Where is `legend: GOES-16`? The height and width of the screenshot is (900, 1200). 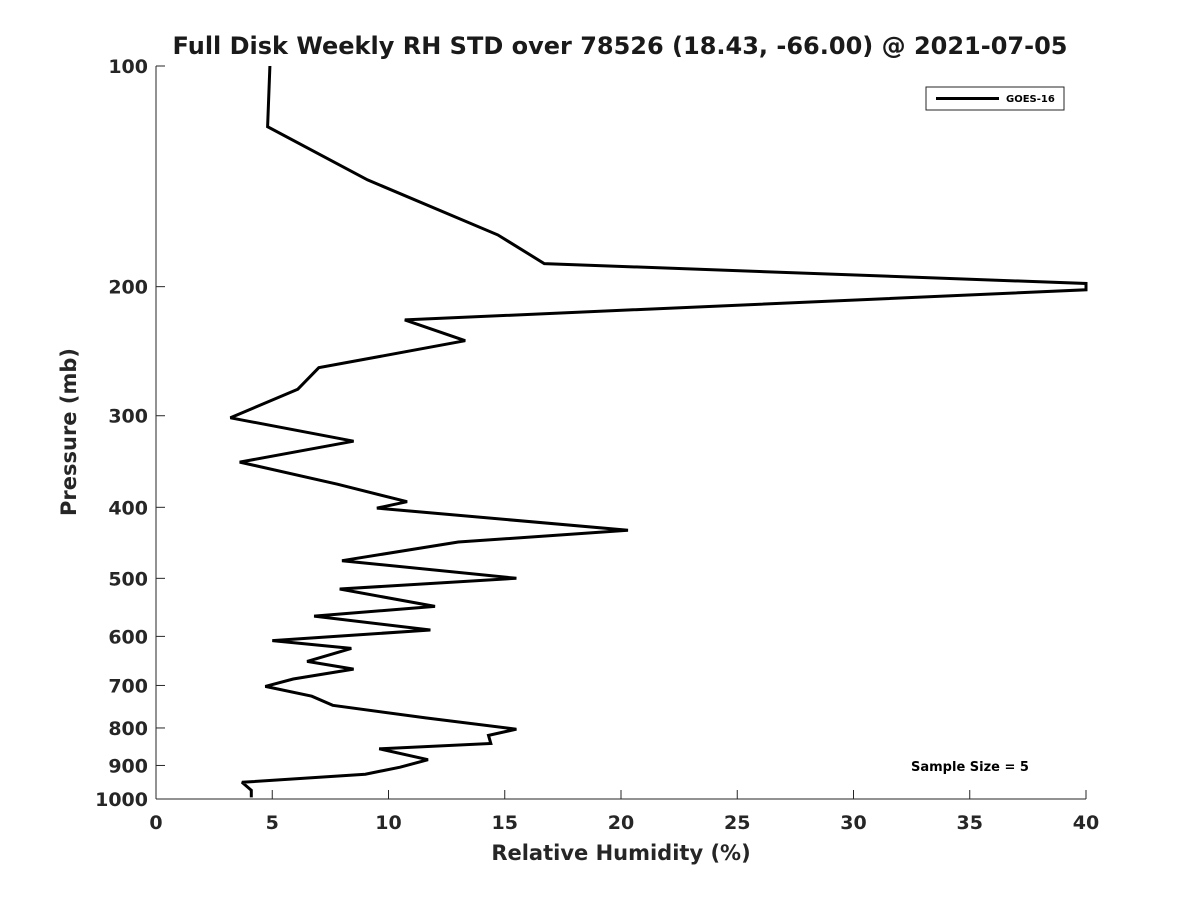 legend: GOES-16 is located at coordinates (995, 98).